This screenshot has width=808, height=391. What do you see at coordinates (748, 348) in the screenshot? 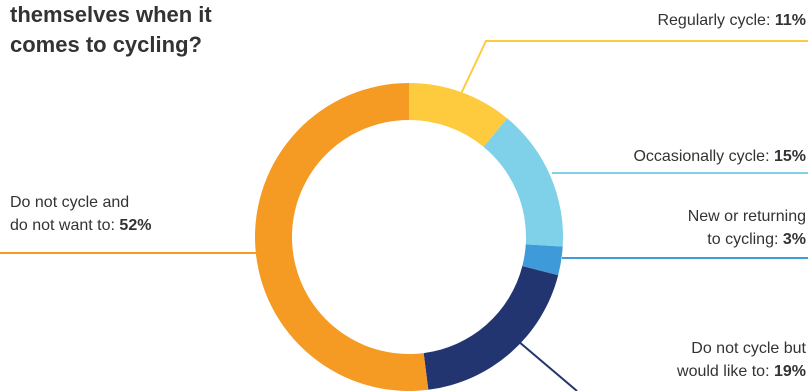
I see `label-would-like-to-line-1: Do not cycle but` at bounding box center [748, 348].